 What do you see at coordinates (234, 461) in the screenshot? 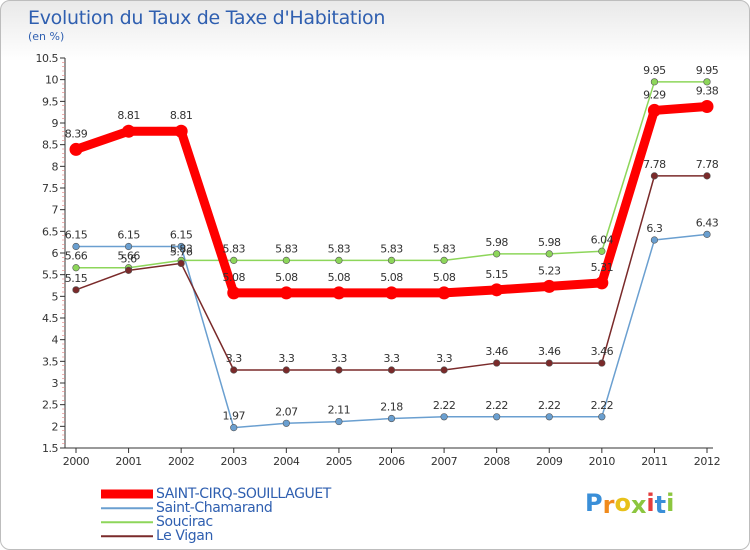
I see `x-tick-label: 2003` at bounding box center [234, 461].